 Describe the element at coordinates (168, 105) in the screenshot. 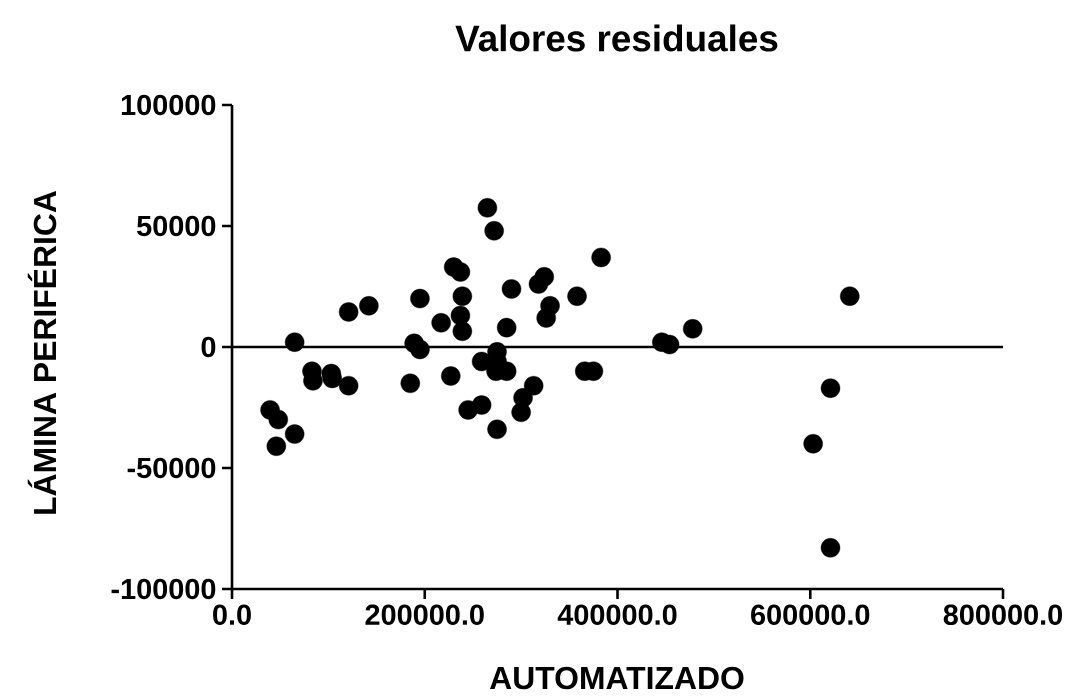

I see `y-tick-label: 100000` at that location.